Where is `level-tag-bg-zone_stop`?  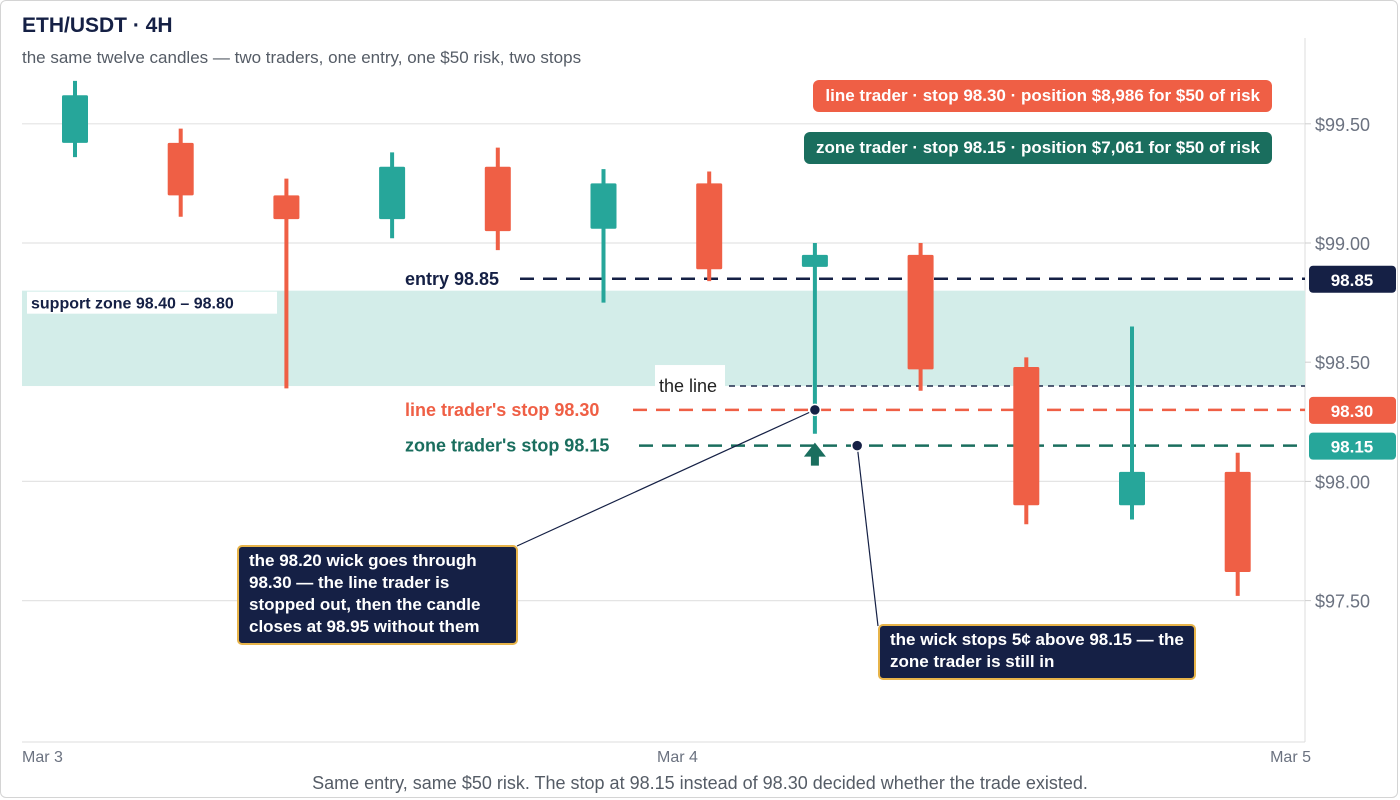
level-tag-bg-zone_stop is located at coordinates (1352, 446).